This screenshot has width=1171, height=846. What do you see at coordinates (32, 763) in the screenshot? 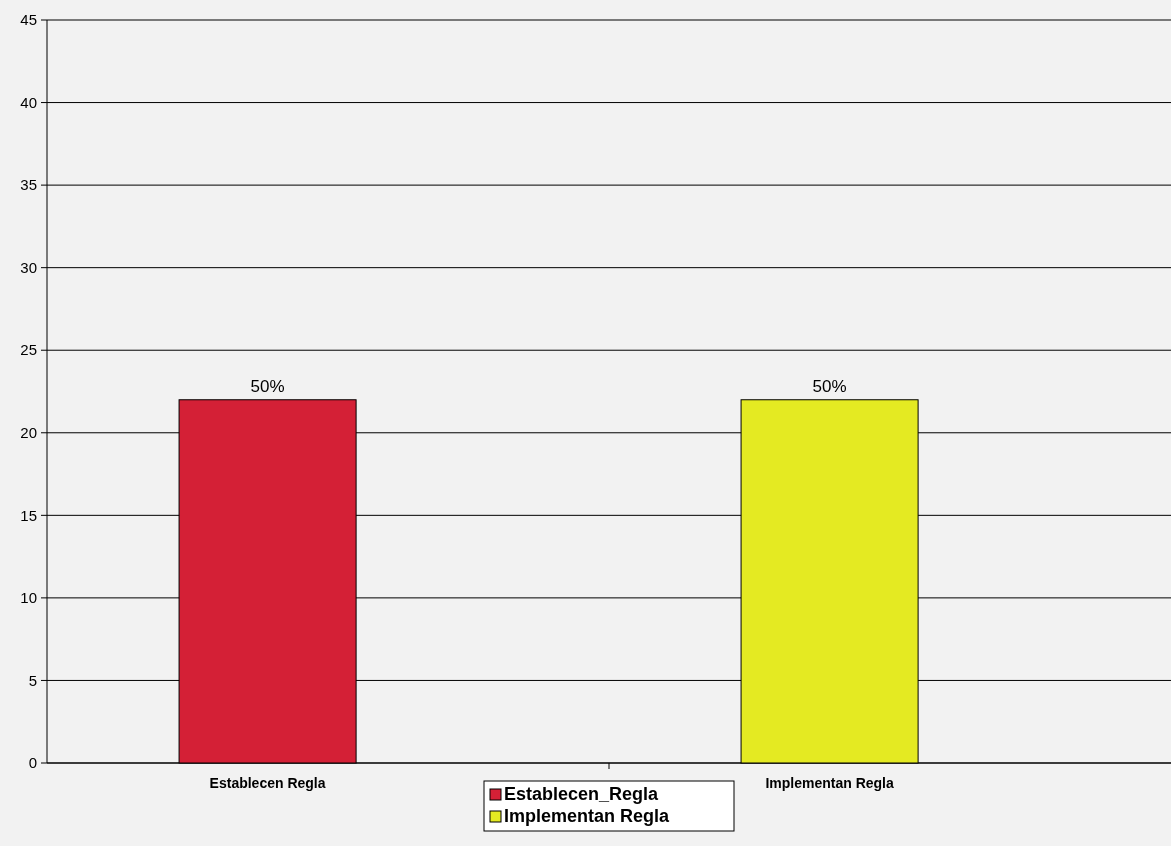
I see `y-tick-label: 0` at bounding box center [32, 763].